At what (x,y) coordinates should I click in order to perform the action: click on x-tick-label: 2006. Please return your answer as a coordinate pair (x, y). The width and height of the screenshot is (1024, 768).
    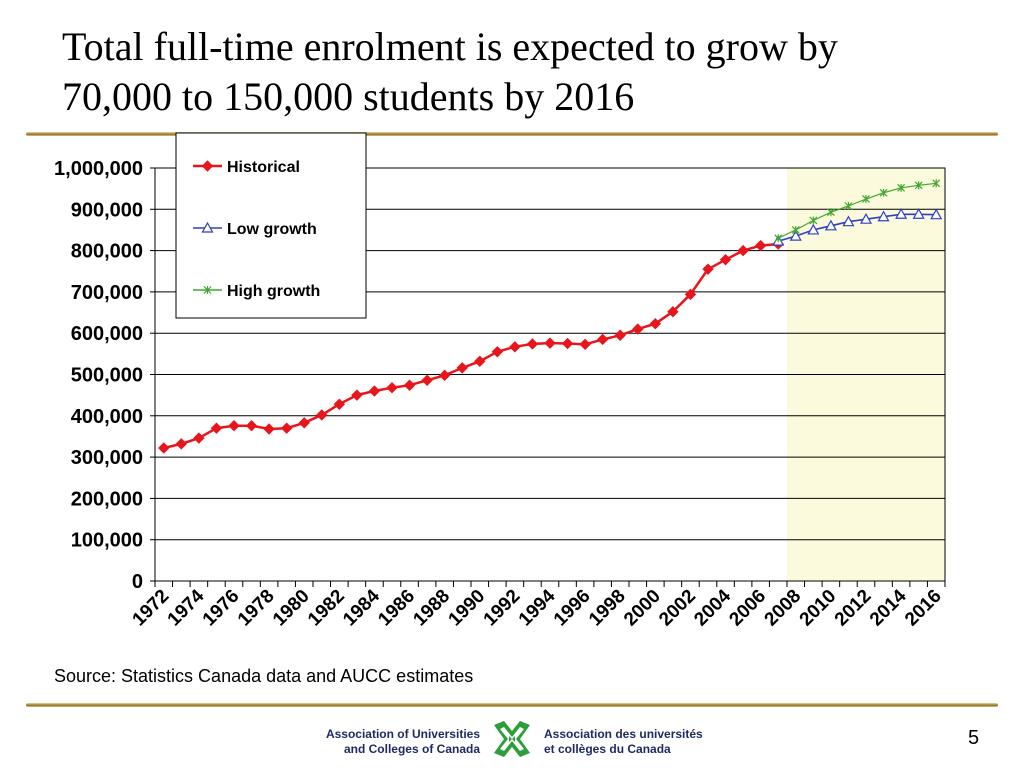
    Looking at the image, I should click on (747, 608).